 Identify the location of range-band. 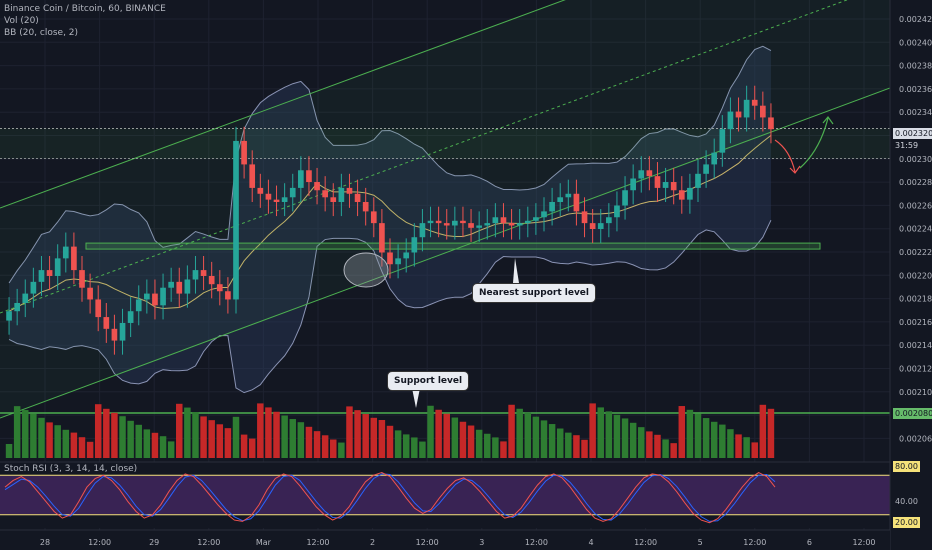
(445, 143).